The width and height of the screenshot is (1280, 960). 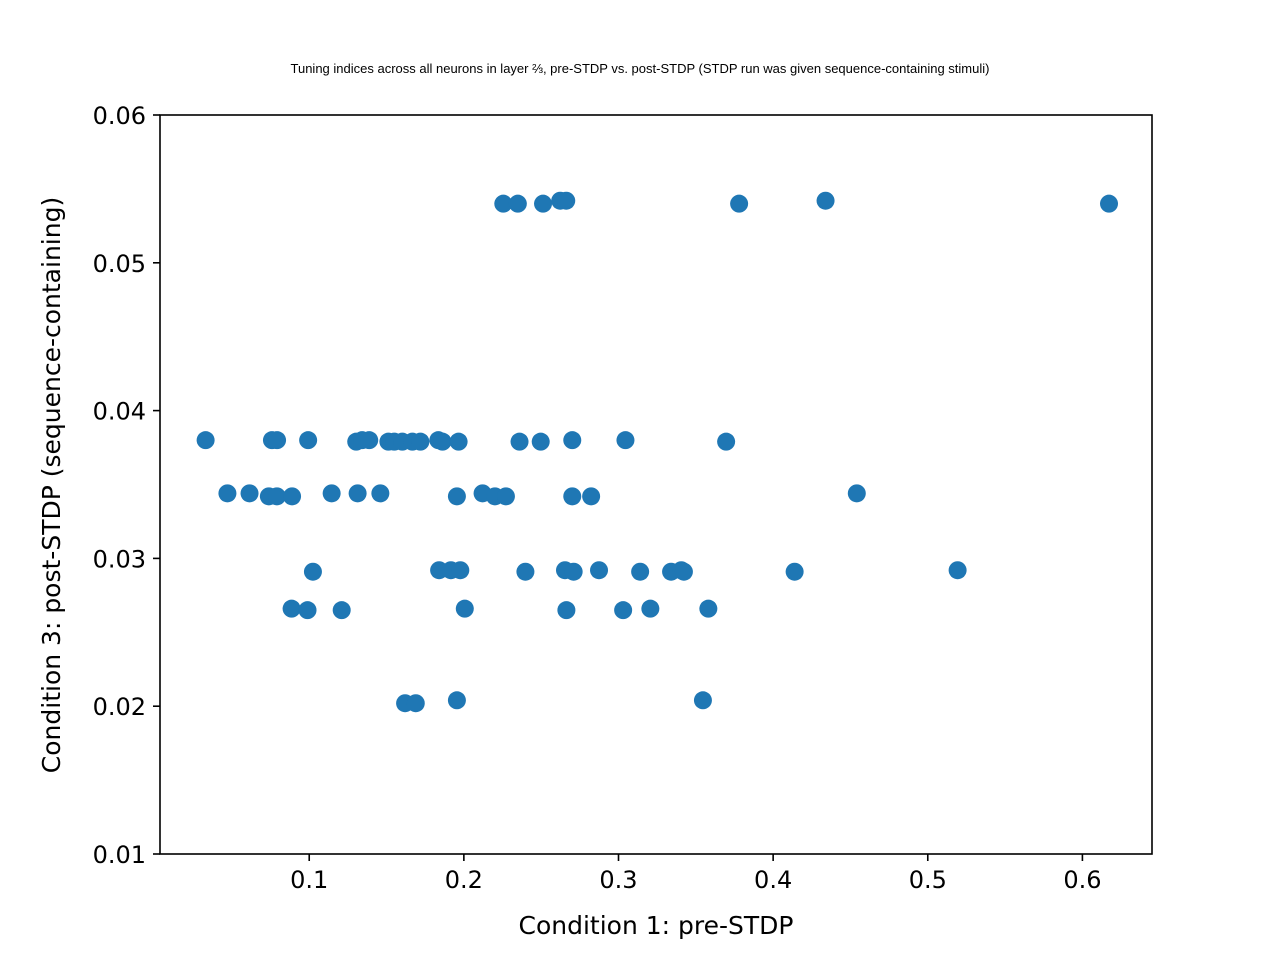 I want to click on x-axis: 0.1 0.2 0.3 0.4 0.5 0.6, so click(x=695, y=874).